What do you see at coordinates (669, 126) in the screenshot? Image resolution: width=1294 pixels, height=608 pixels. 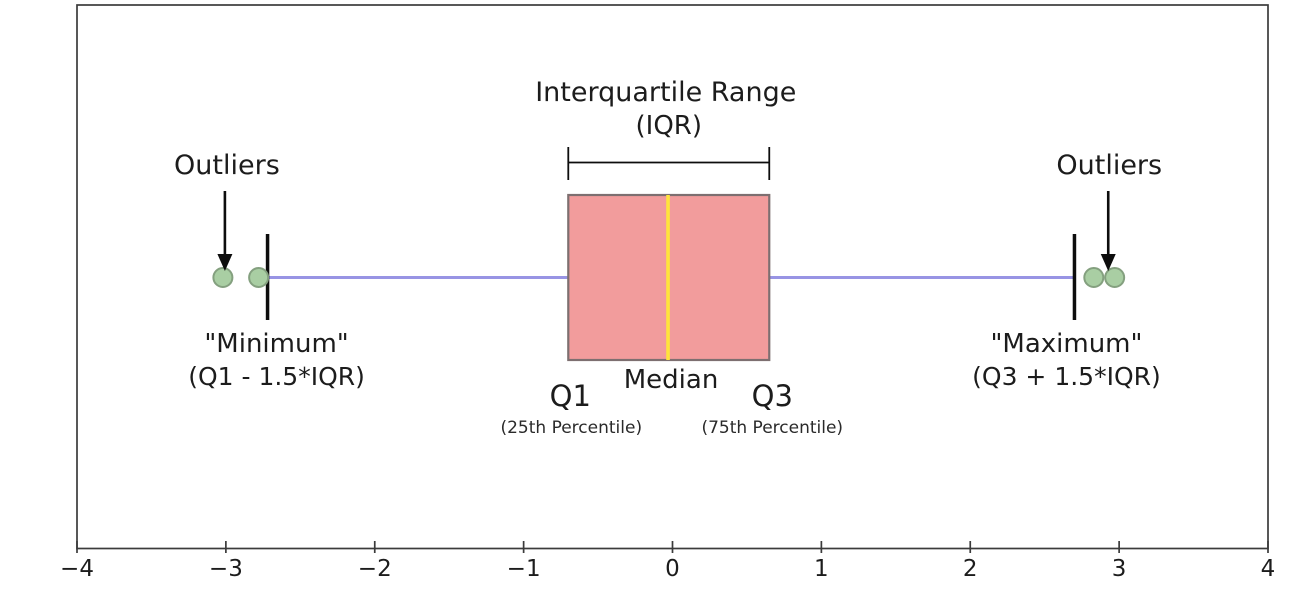 I see `chart-subtitle-iqr: (IQR)` at bounding box center [669, 126].